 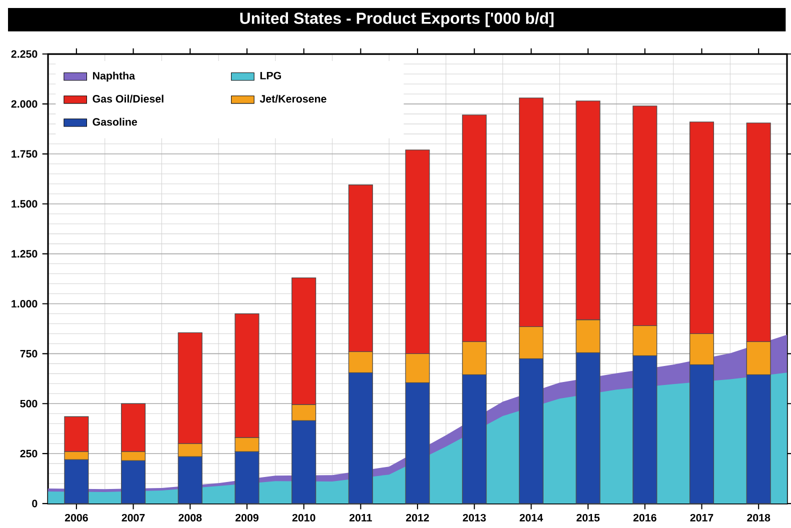 I want to click on x-tick-label: 2009, so click(x=246, y=518).